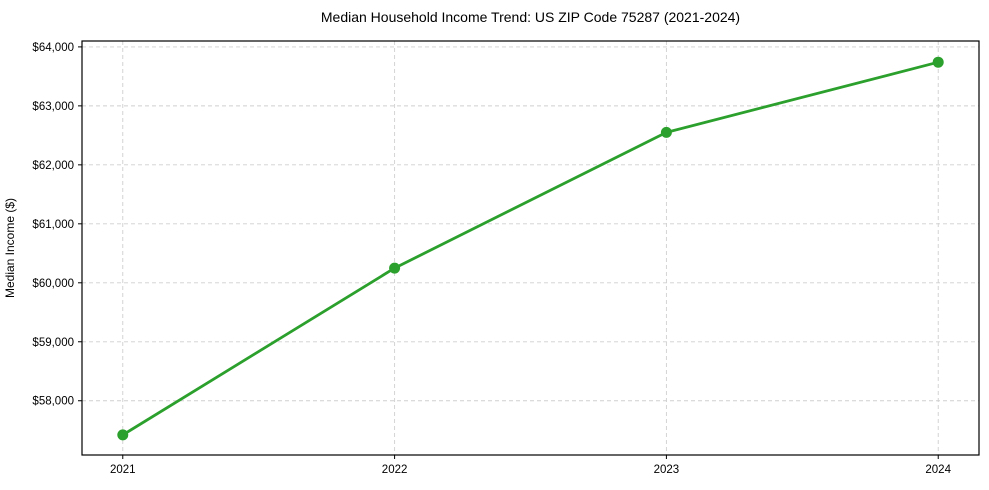 Image resolution: width=989 pixels, height=490 pixels. Describe the element at coordinates (53, 48) in the screenshot. I see `y-tick-label: $64,000` at that location.